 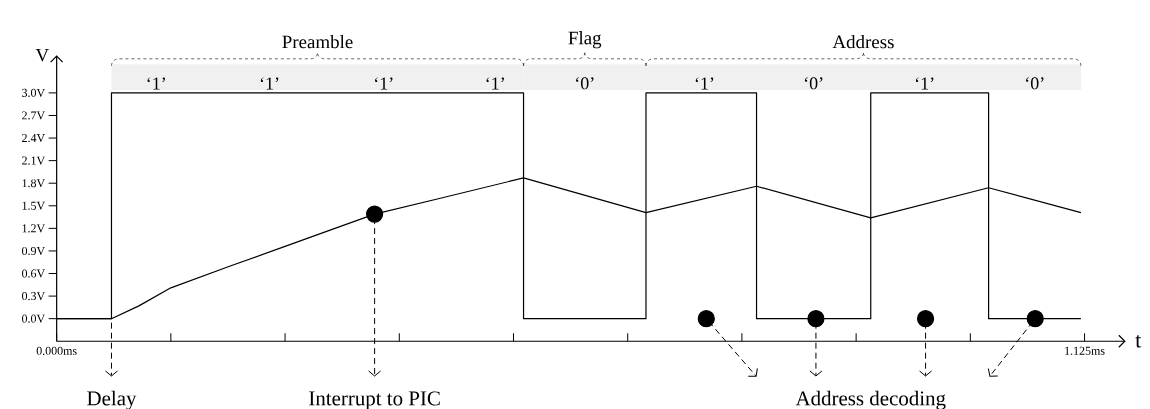 What do you see at coordinates (33, 251) in the screenshot?
I see `y-tick-label: 0.9V` at bounding box center [33, 251].